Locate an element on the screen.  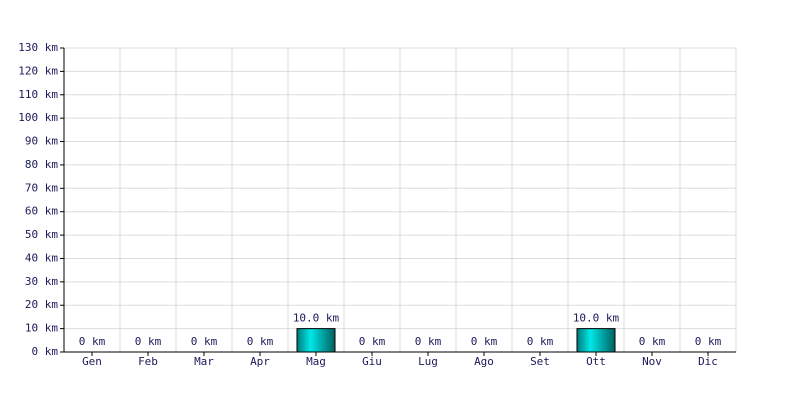
x-tick-label: Lug is located at coordinates (428, 361).